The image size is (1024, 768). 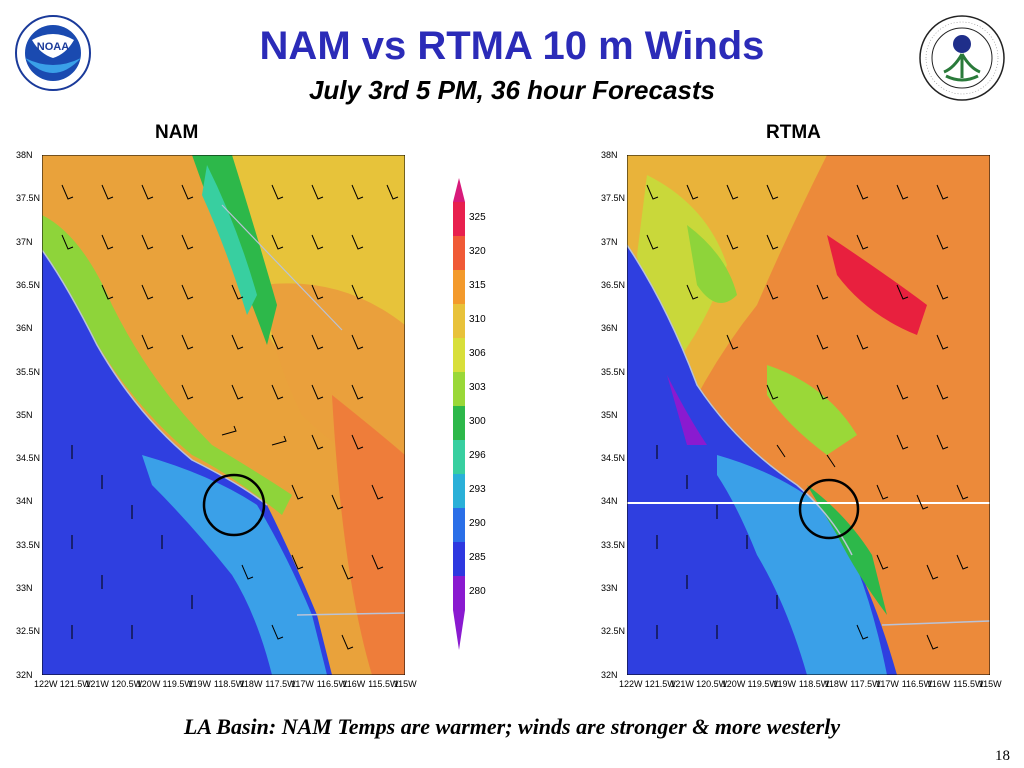 I want to click on colorbar-label: 300, so click(x=477, y=421).